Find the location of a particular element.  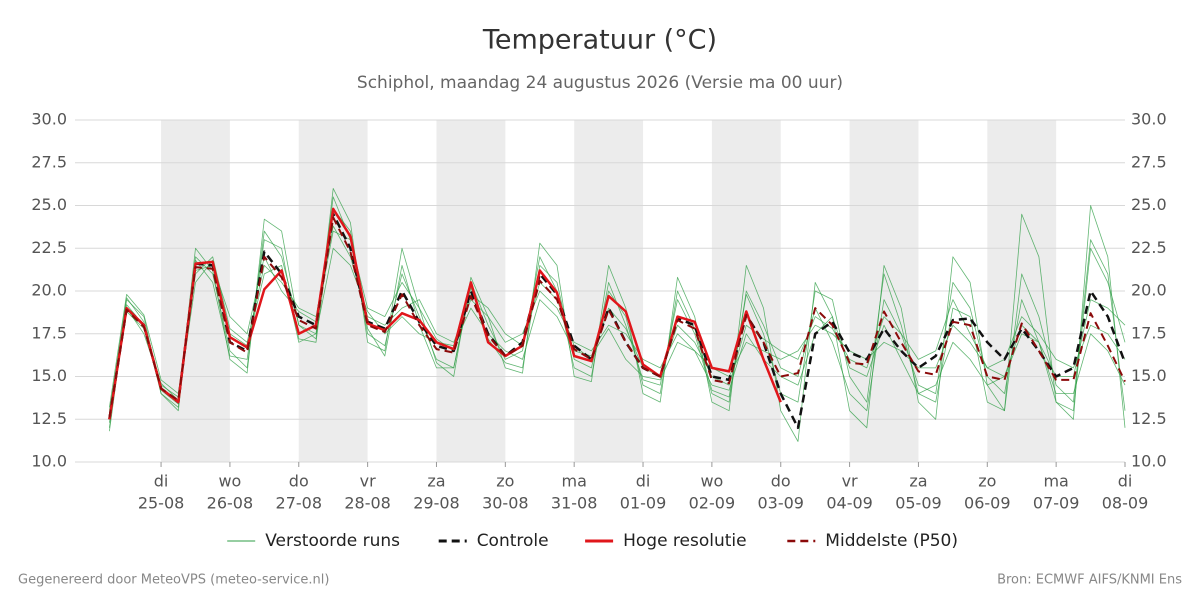

y2-tick-label: 17.5 is located at coordinates (1149, 332).